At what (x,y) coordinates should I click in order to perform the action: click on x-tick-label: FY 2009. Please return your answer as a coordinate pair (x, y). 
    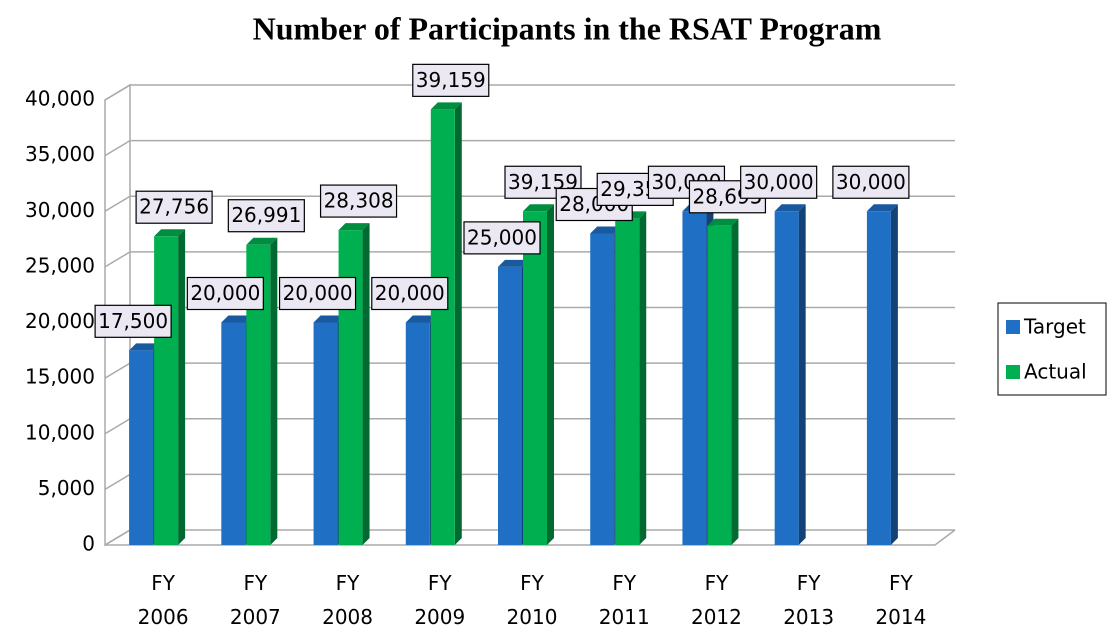
    Looking at the image, I should click on (440, 600).